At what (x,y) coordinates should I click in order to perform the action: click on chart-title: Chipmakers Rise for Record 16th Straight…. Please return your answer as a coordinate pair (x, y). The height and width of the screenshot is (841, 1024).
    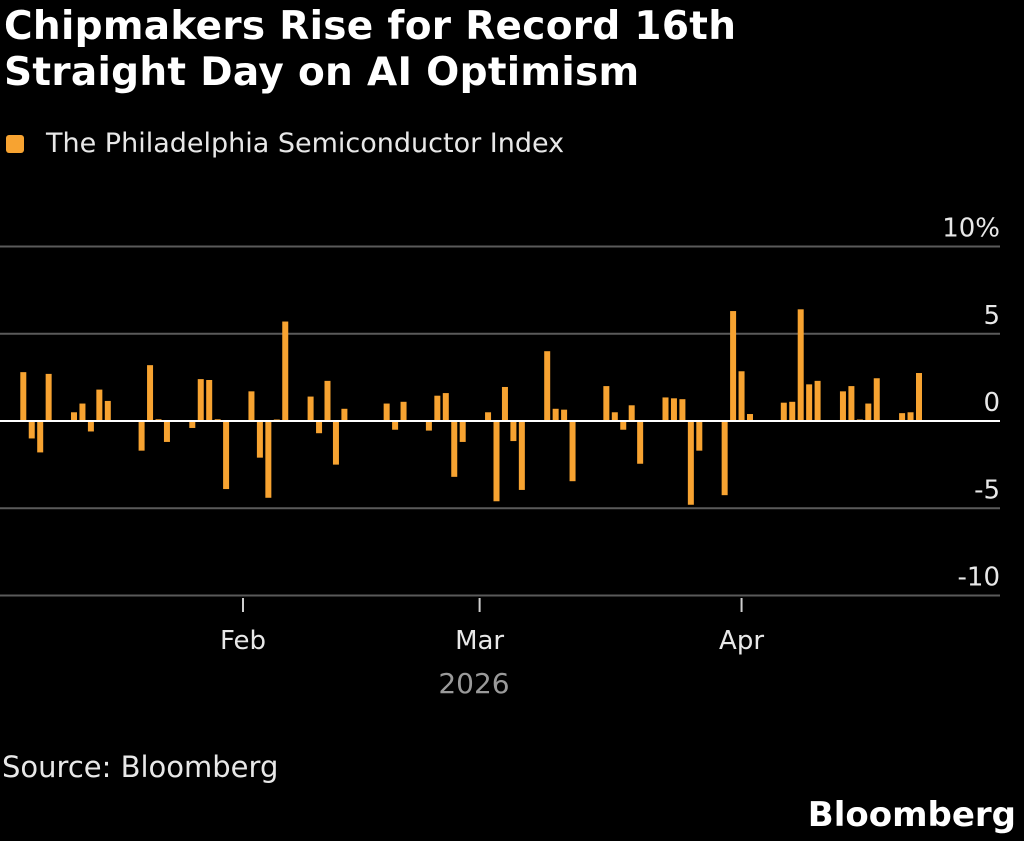
    Looking at the image, I should click on (370, 50).